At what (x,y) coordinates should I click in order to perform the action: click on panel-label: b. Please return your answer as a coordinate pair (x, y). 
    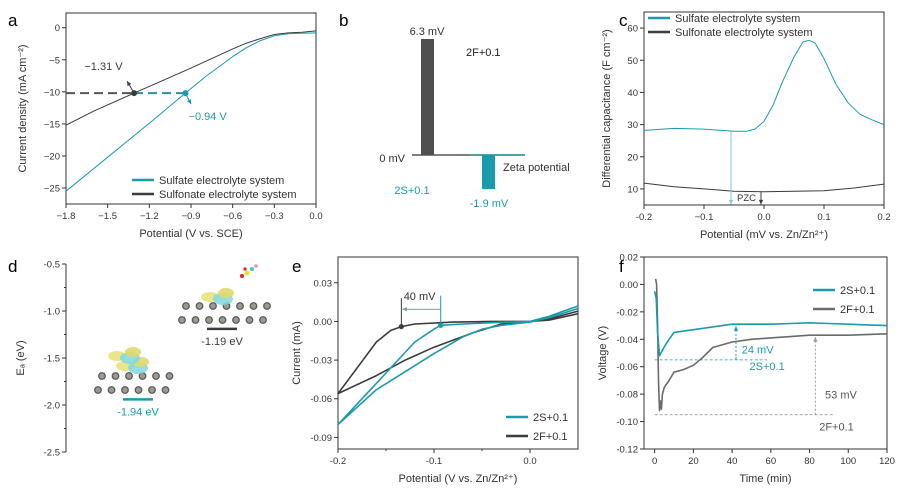
    Looking at the image, I should click on (343, 20).